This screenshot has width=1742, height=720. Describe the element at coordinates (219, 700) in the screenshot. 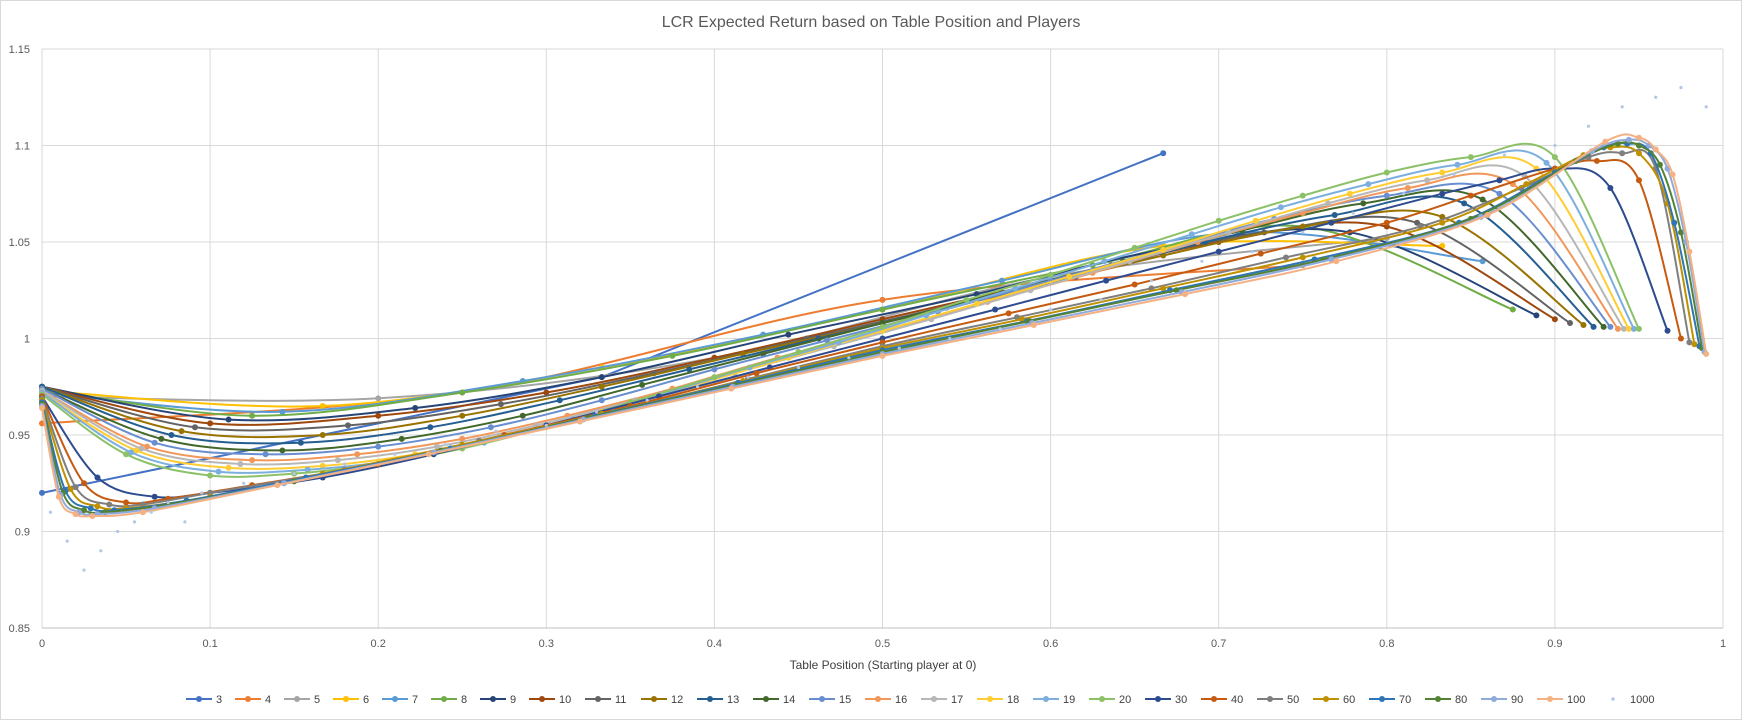

I see `legend-label: 3` at that location.